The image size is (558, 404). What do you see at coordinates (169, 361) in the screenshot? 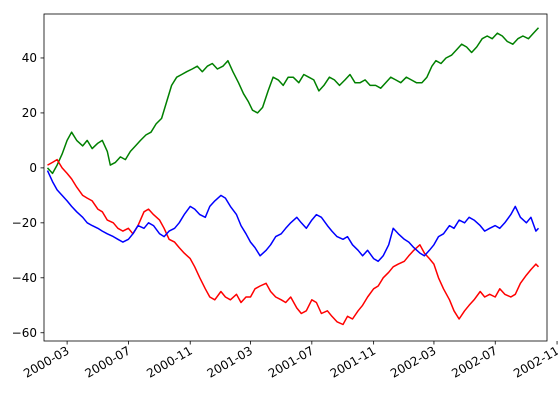
I see `x-tick-label: 2000-11` at bounding box center [169, 361].